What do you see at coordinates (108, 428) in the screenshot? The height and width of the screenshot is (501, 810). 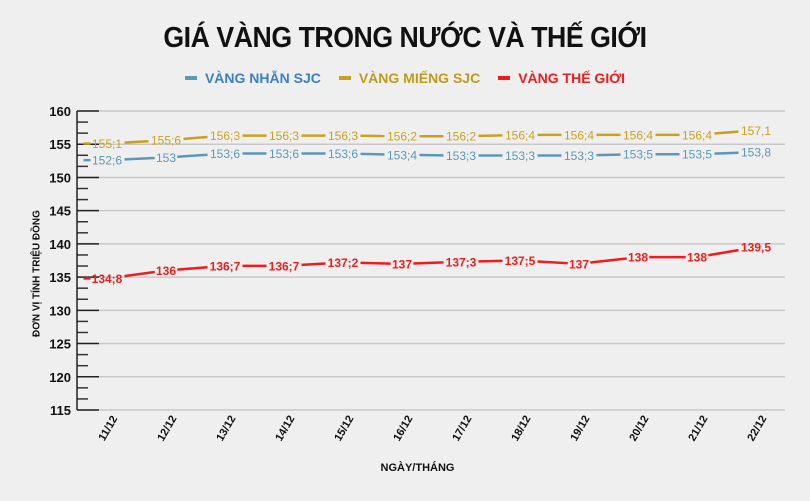 I see `x-tick-label: 11/12` at bounding box center [108, 428].